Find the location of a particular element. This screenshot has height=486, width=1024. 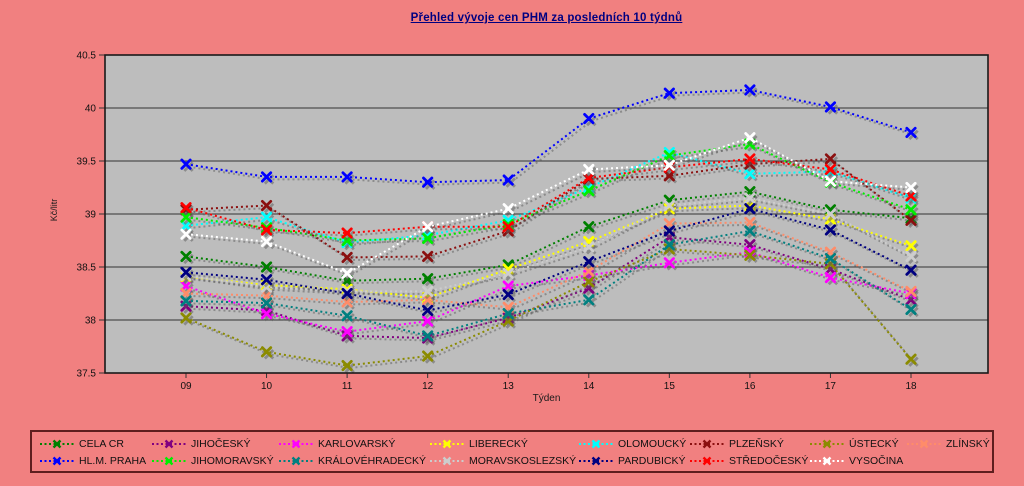

legend-label: PLZEŇSKÝ is located at coordinates (756, 444).